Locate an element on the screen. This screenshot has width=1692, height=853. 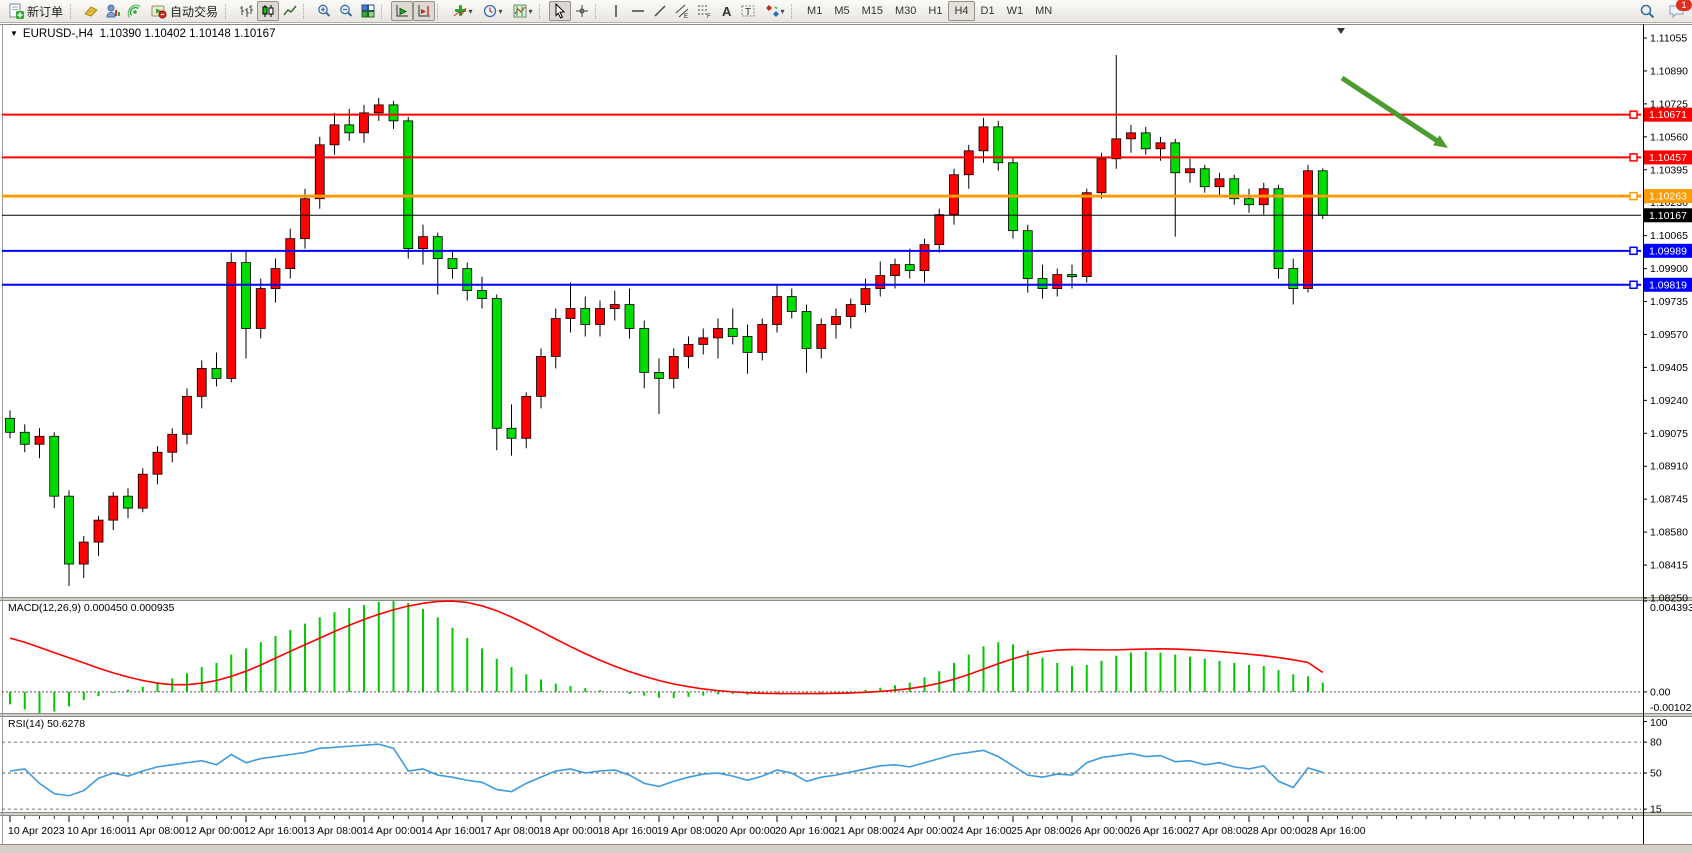
time-label: 12 Apr 16:00 is located at coordinates (274, 831).